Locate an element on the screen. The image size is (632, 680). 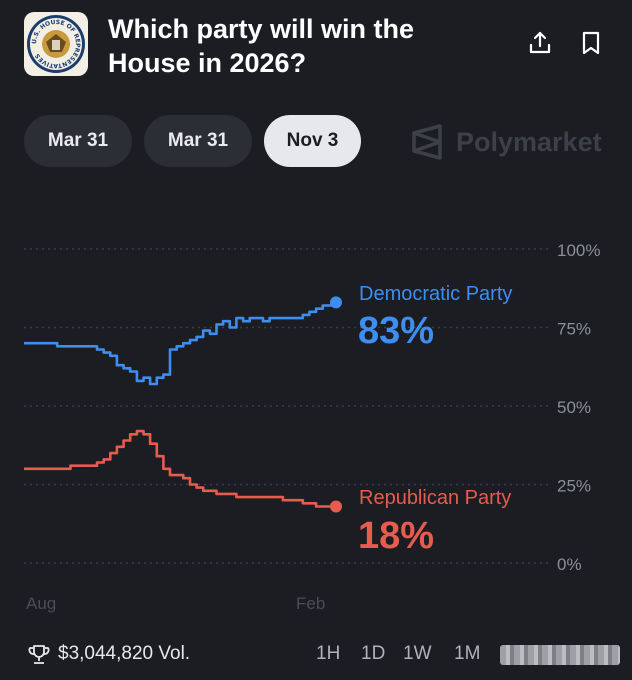
polymarket-logo-icon is located at coordinates (427, 142).